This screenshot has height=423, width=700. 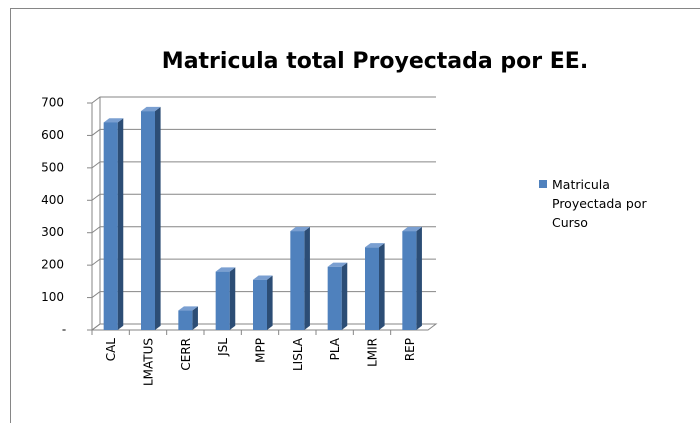 What do you see at coordinates (186, 354) in the screenshot?
I see `x-tick-label: CERR` at bounding box center [186, 354].